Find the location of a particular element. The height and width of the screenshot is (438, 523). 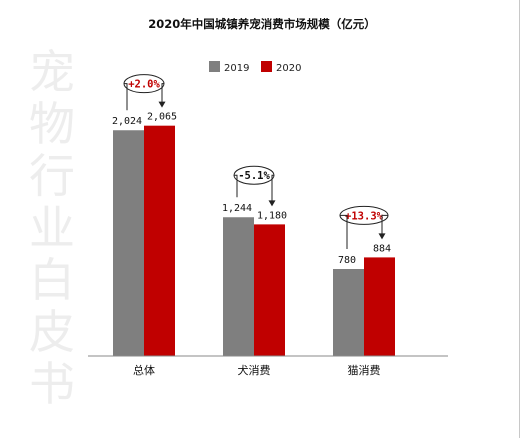

category-label-1: 犬消费 is located at coordinates (254, 370).